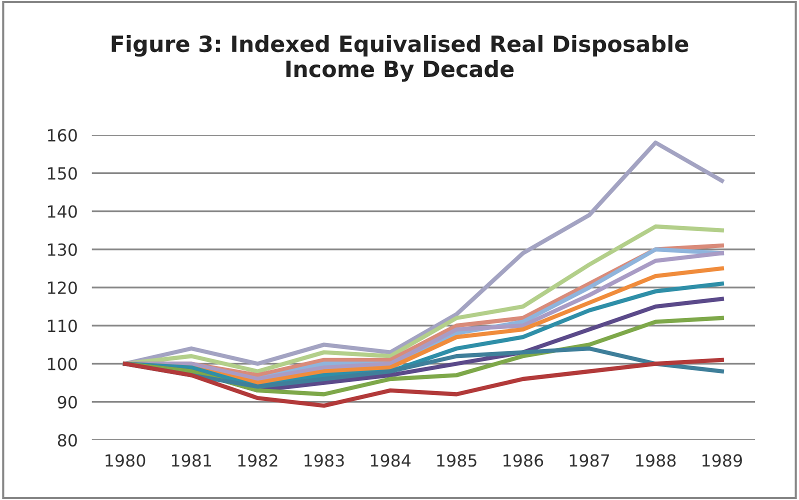 This screenshot has width=799, height=500. I want to click on y-tick-label: 90, so click(67, 402).